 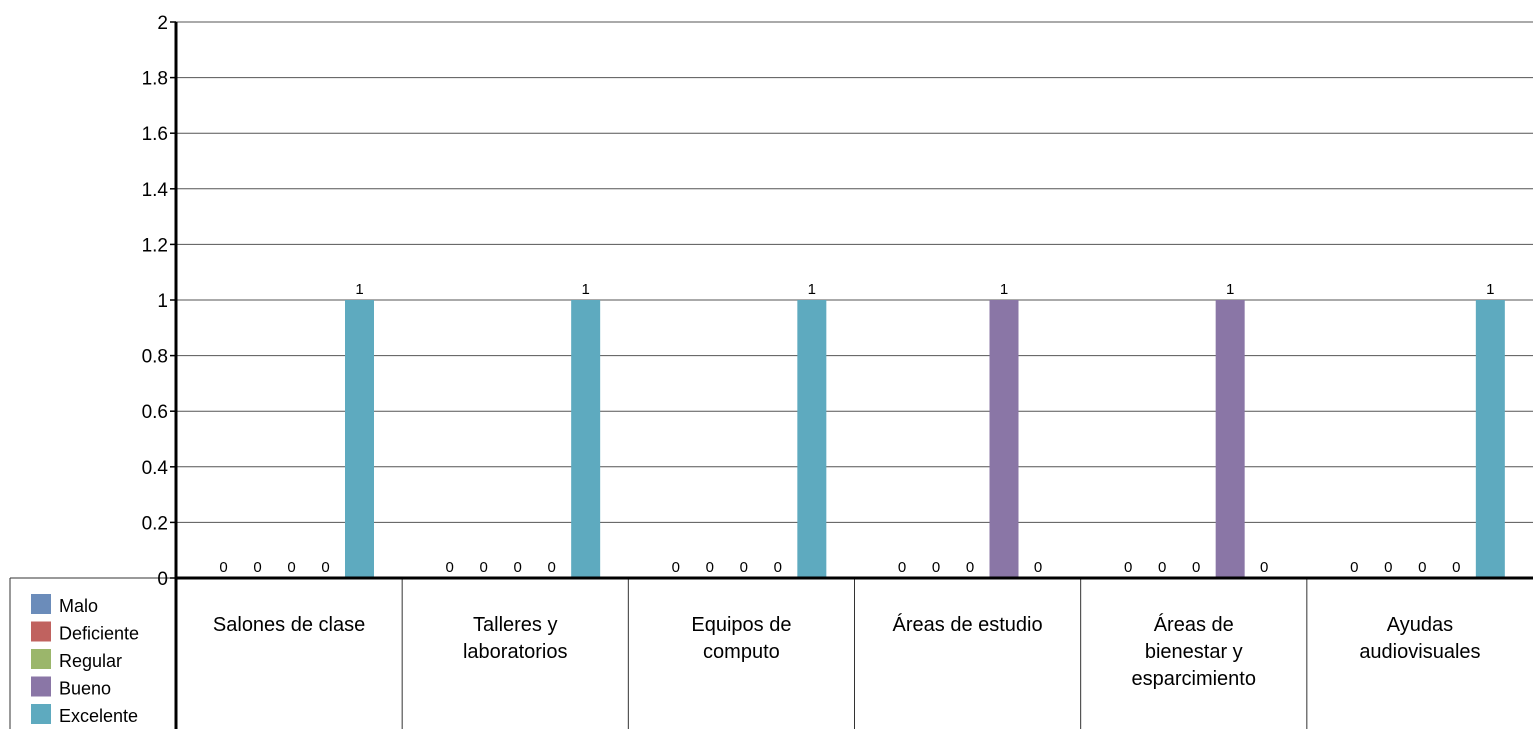 I want to click on legend-label: Deficiente, so click(x=99, y=634).